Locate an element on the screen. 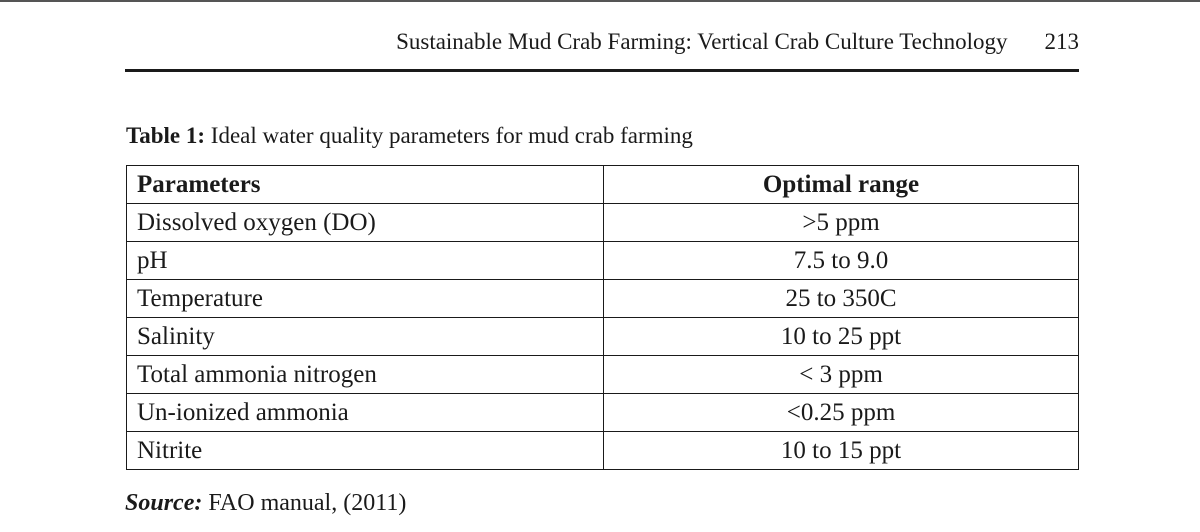 Image resolution: width=1200 pixels, height=532 pixels. parameter-cell: Nitrite is located at coordinates (365, 450).